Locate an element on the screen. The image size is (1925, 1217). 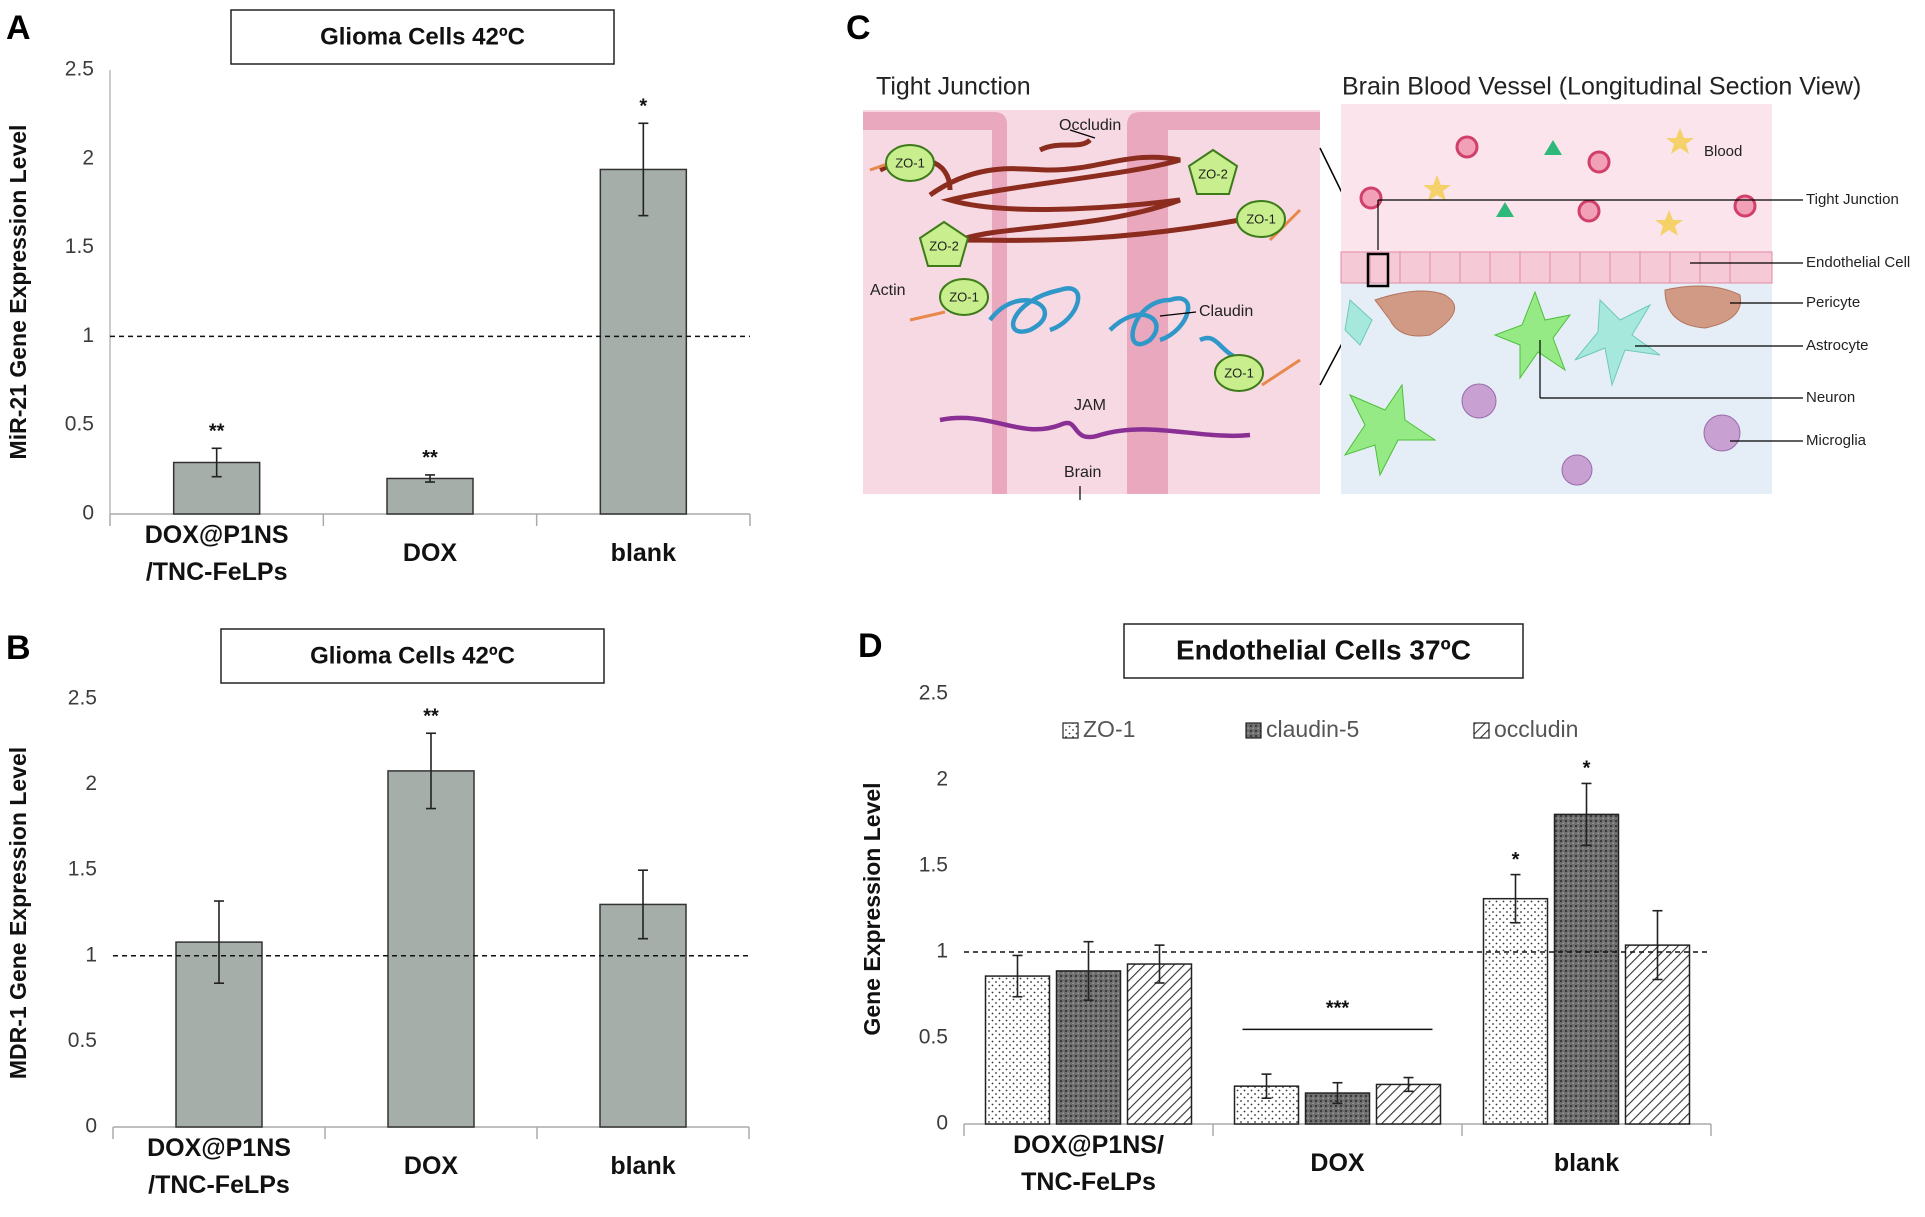
panel-label: A is located at coordinates (18, 28).